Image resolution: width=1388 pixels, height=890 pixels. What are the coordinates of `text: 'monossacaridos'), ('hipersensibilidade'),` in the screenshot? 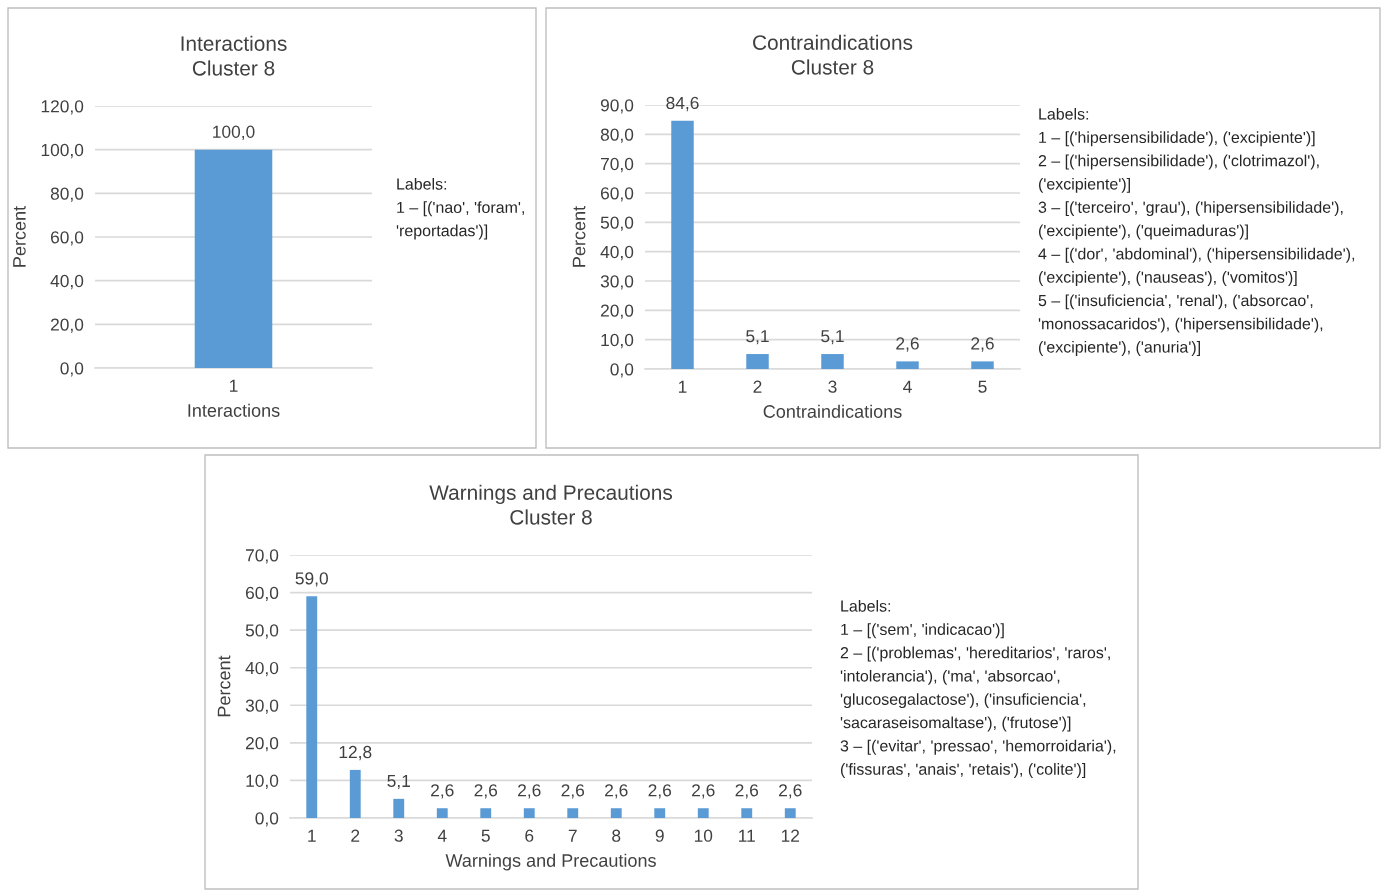 It's located at (1180, 325).